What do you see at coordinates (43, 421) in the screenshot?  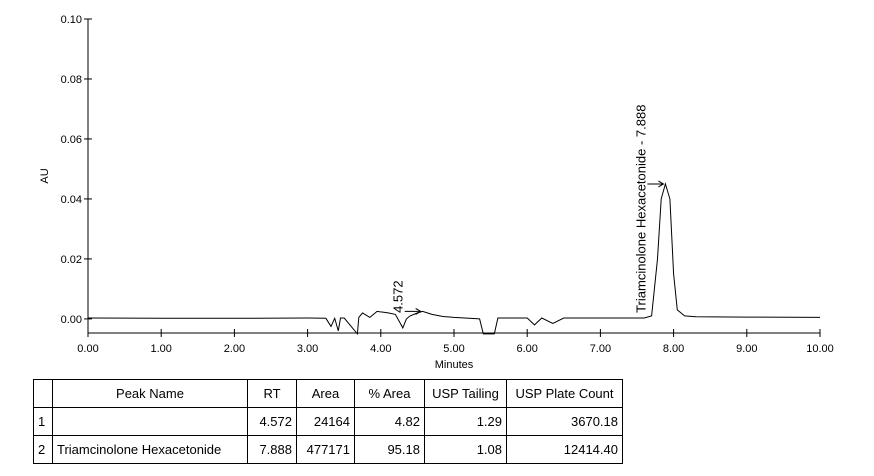 I see `table-cell: 1` at bounding box center [43, 421].